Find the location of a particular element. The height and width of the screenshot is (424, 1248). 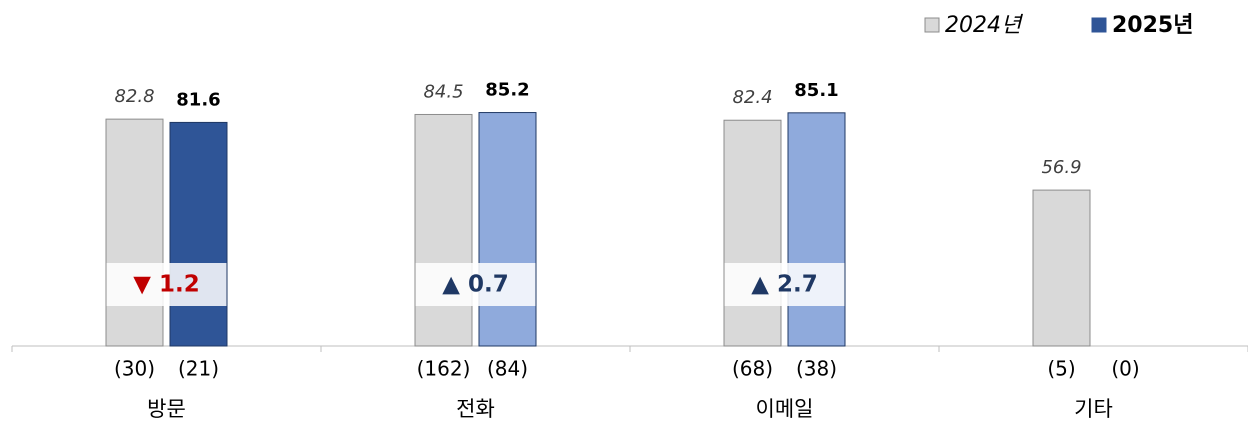

legend-label: 2024년 is located at coordinates (984, 25).